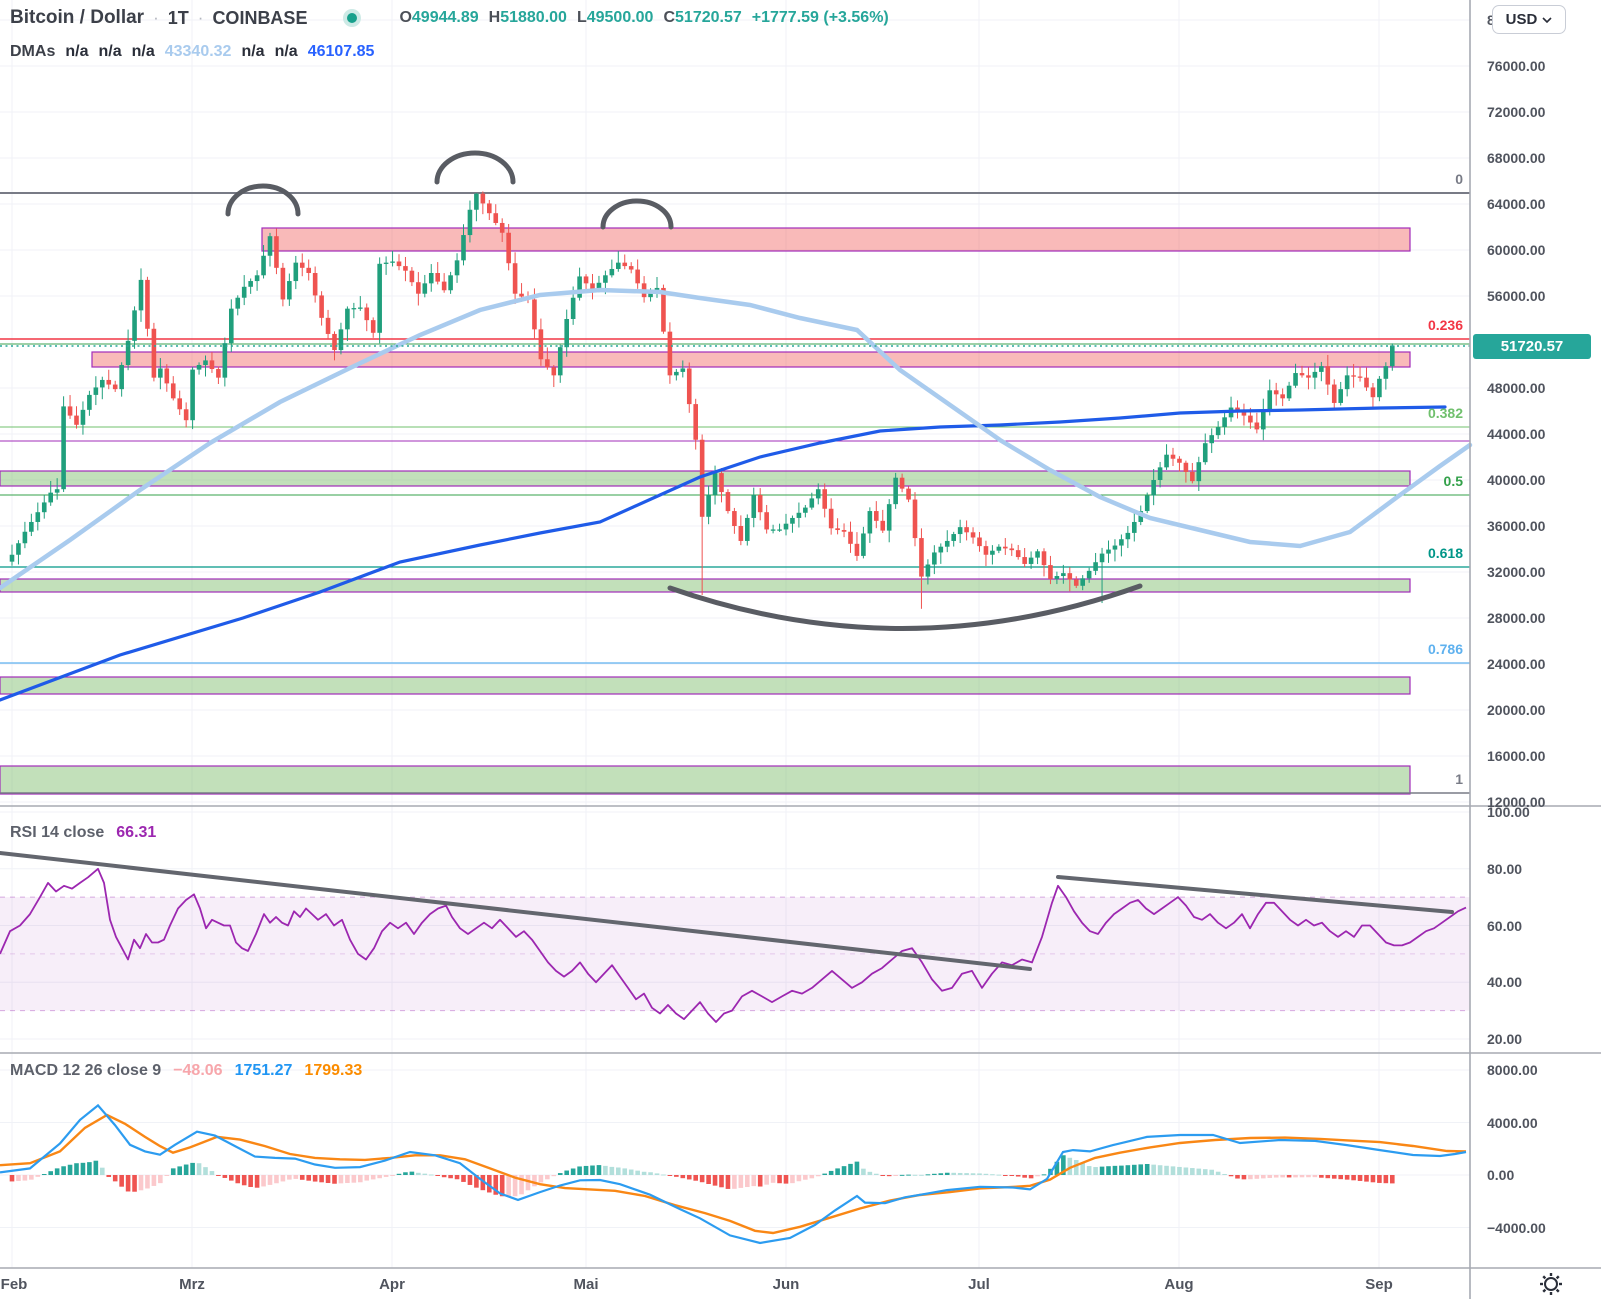 Image resolution: width=1601 pixels, height=1299 pixels. What do you see at coordinates (1529, 19) in the screenshot?
I see `currency-selector-button: USD` at bounding box center [1529, 19].